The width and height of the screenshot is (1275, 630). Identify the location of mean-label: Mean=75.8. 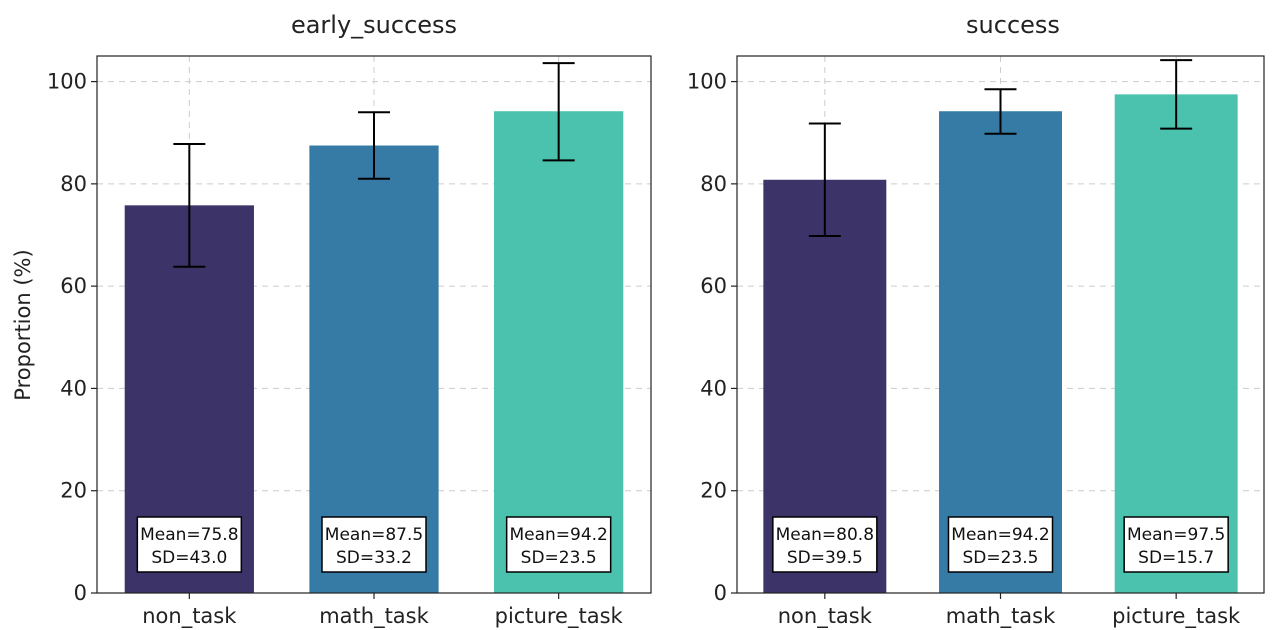
(189, 535).